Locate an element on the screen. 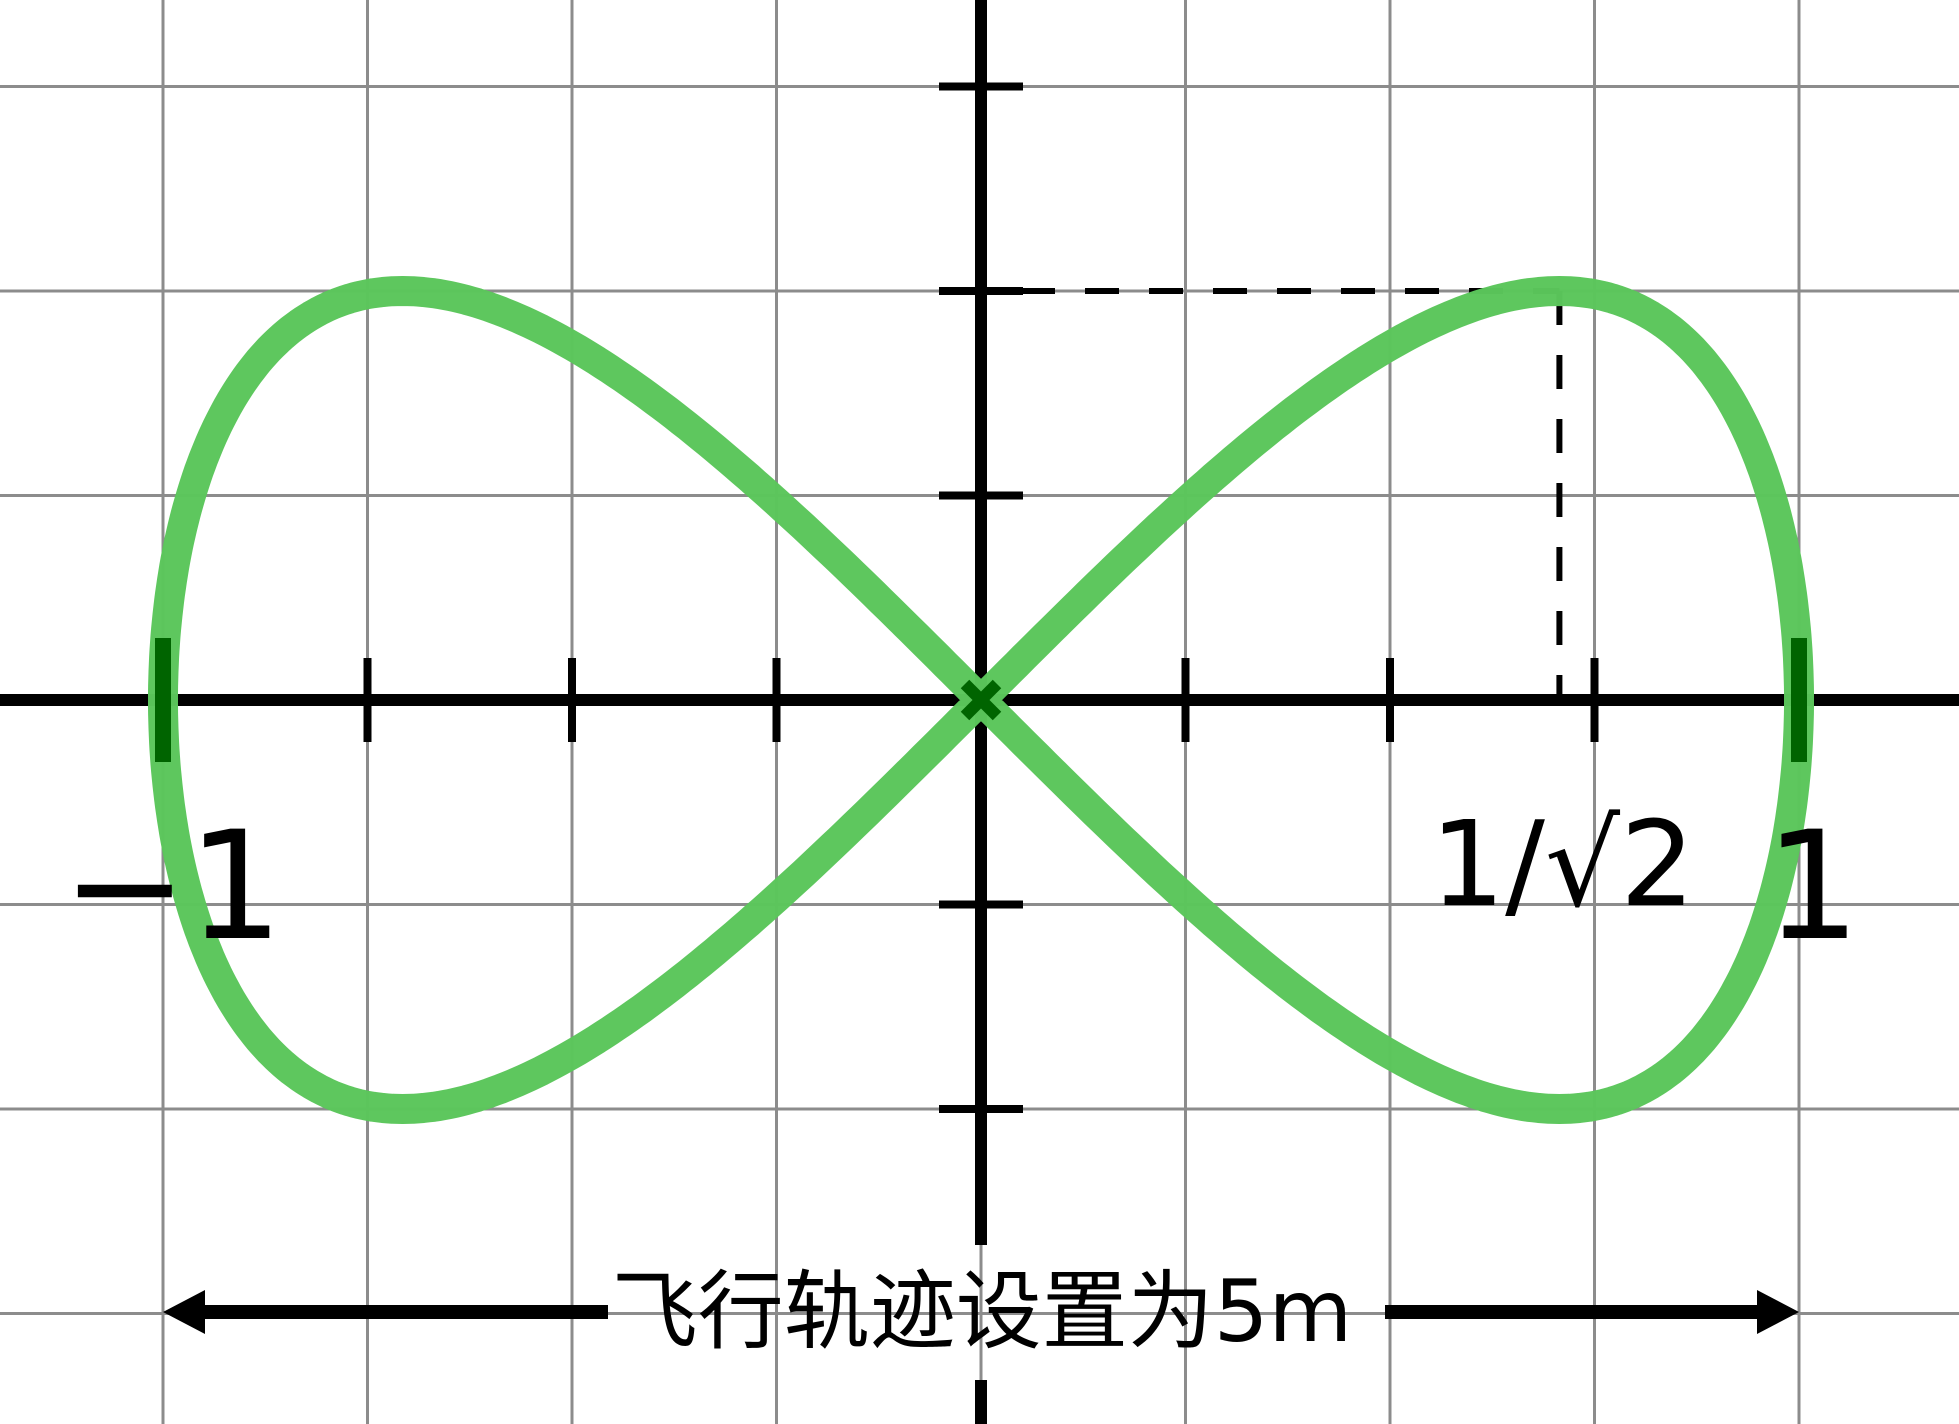 The image size is (1959, 1424). max-point-guides is located at coordinates (1292, 494).